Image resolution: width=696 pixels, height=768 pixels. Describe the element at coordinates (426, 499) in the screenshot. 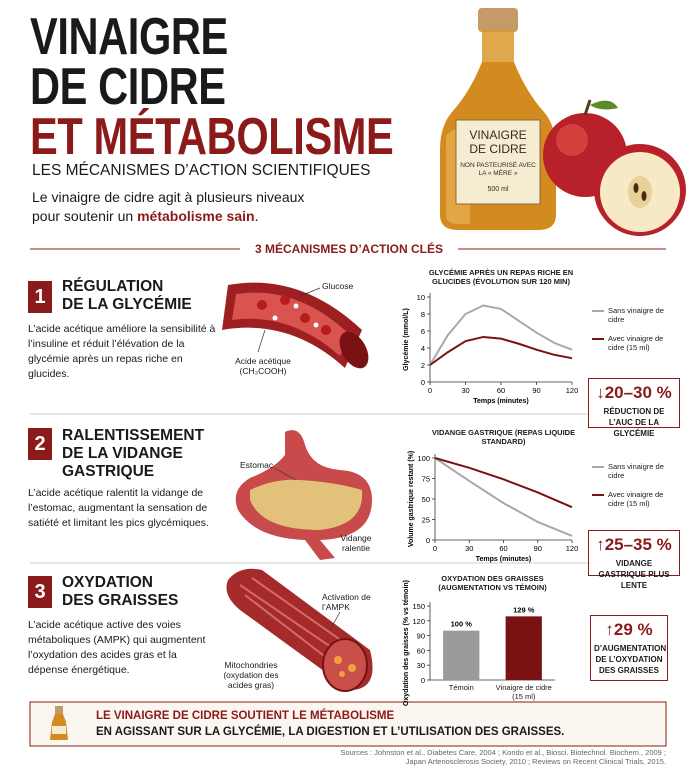

I see `y-tick-label: 50` at that location.